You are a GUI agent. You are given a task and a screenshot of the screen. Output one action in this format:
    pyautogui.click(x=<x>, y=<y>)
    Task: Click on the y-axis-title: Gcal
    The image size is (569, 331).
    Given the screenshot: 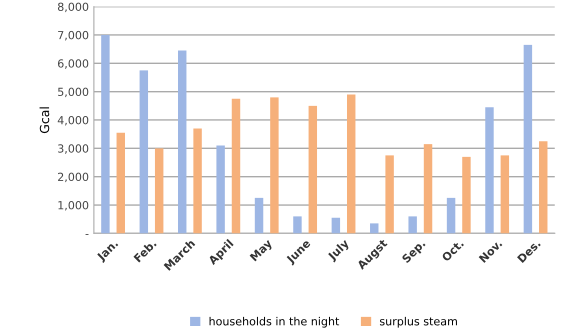 What is the action you would take?
    pyautogui.click(x=45, y=120)
    